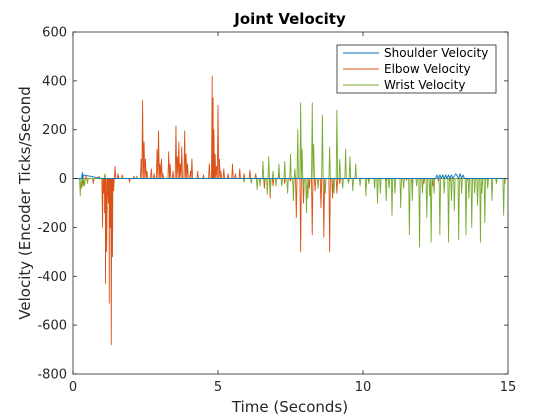 Image resolution: width=560 pixels, height=420 pixels. I want to click on shoulder-velocity-line, so click(289, 176).